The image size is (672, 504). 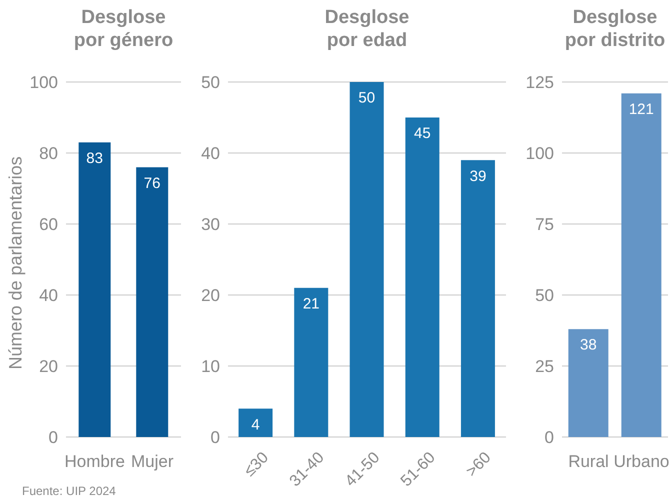 What do you see at coordinates (588, 345) in the screenshot?
I see `data-label: 38` at bounding box center [588, 345].